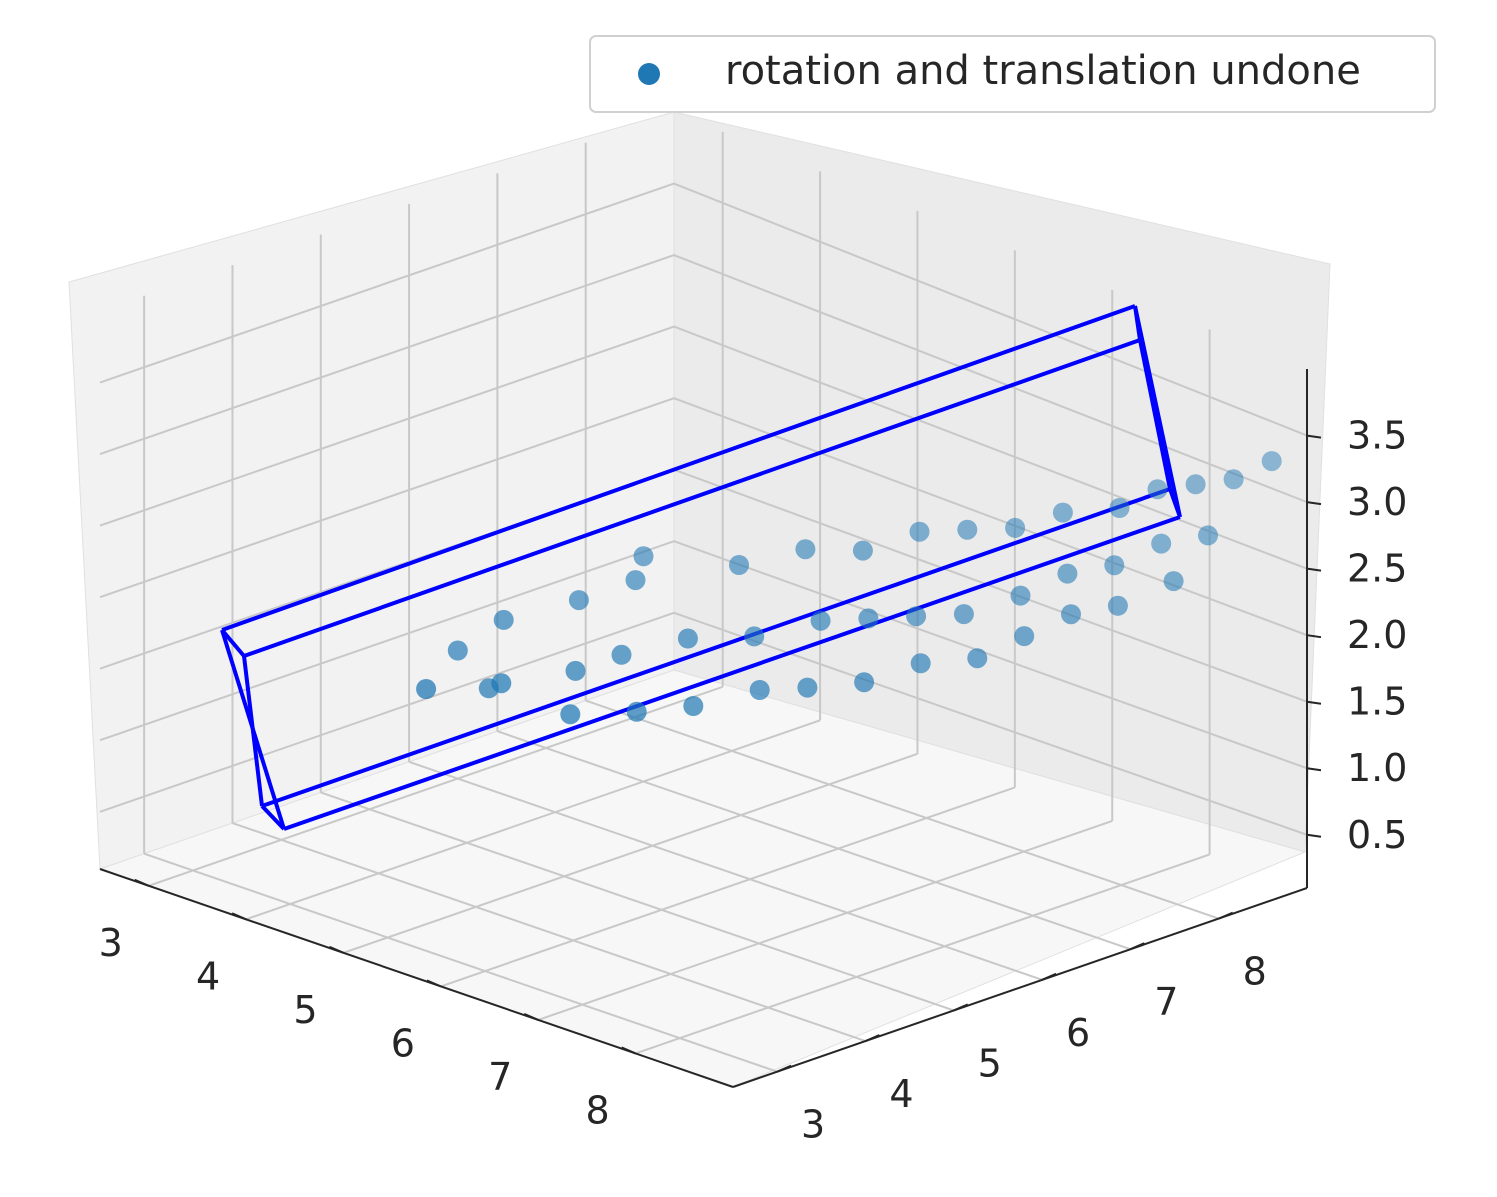 This screenshot has height=1197, width=1497. Describe the element at coordinates (1377, 436) in the screenshot. I see `z-tick-label-3.5: 3.5` at that location.